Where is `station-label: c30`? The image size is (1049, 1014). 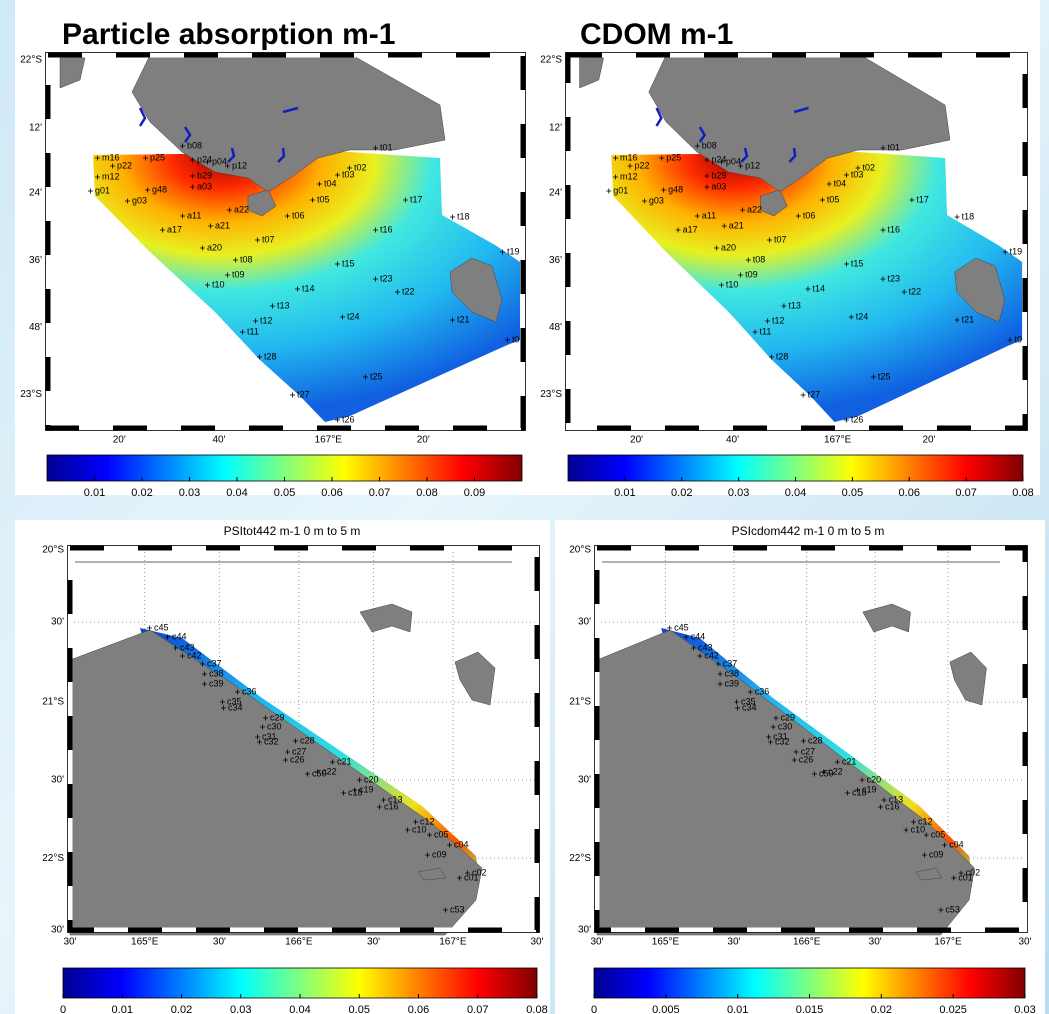 station-label: c30 is located at coordinates (274, 726).